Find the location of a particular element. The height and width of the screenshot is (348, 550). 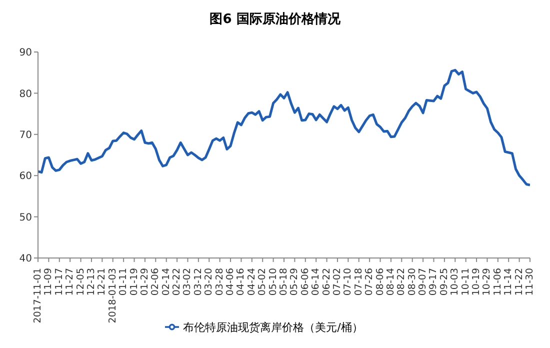

x-tick-label: 10-03 is located at coordinates (455, 282).